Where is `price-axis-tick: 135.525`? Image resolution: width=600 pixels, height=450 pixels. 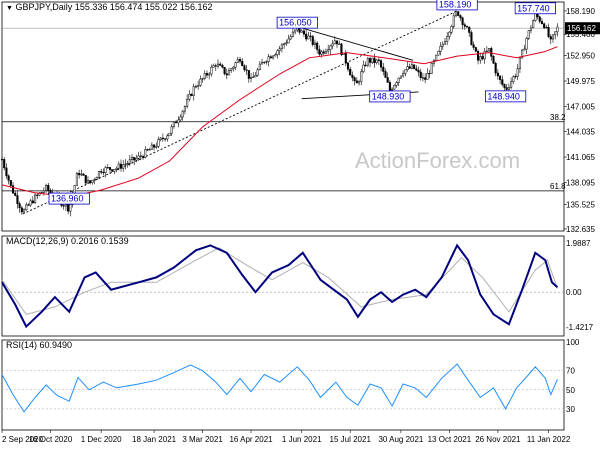
price-axis-tick: 135.525 is located at coordinates (580, 204).